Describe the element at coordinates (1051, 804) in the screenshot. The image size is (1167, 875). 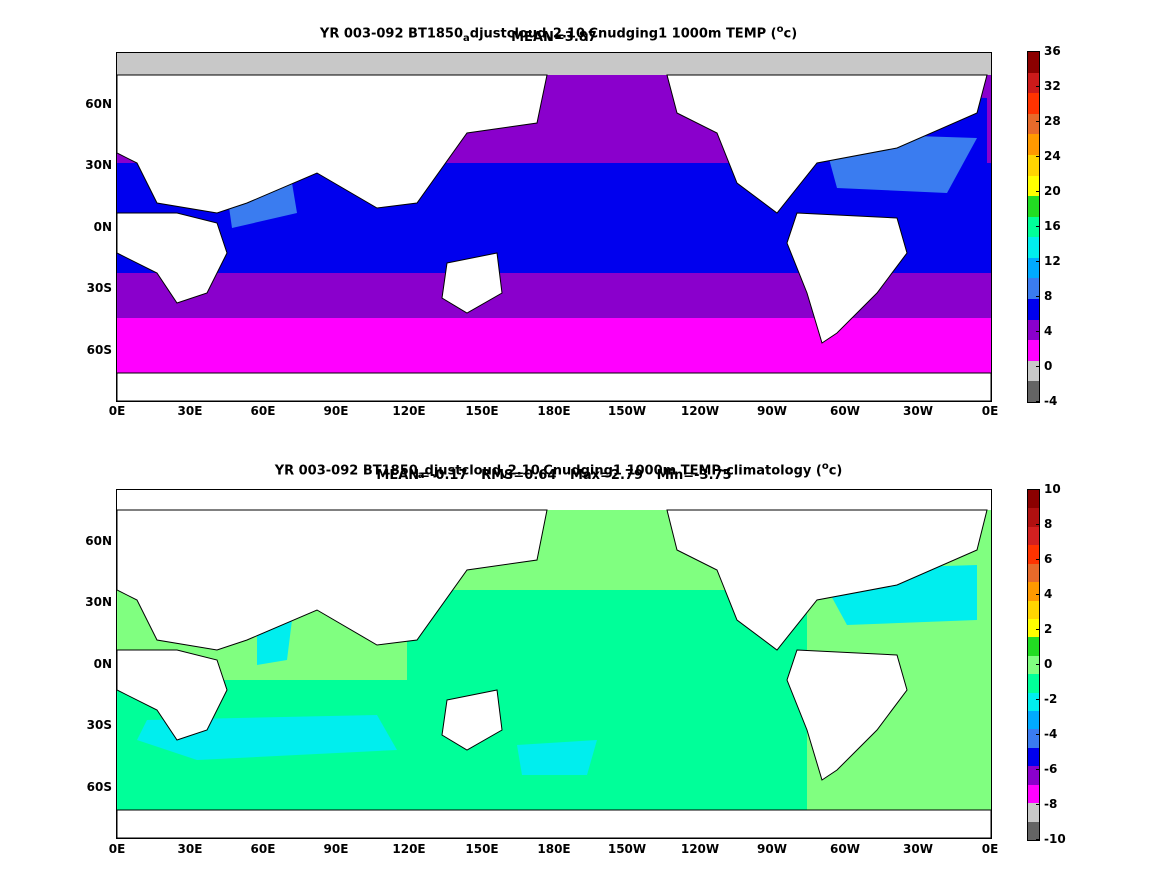
I see `colorbar-tick-label: -8` at that location.